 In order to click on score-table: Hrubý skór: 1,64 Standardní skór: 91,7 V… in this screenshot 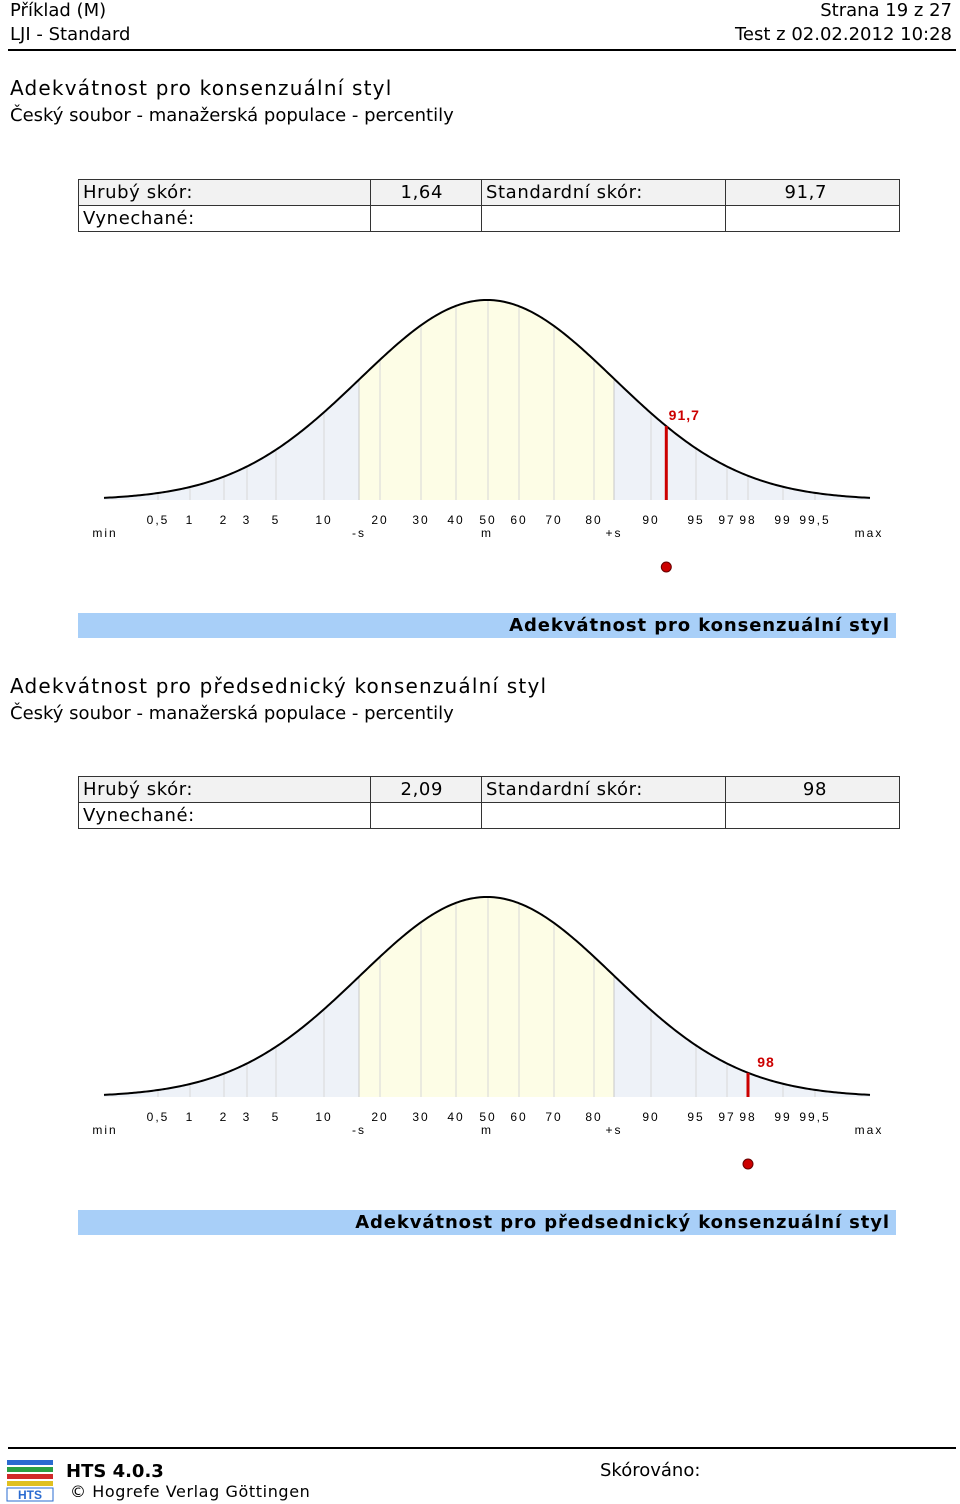, I will do `click(489, 205)`.